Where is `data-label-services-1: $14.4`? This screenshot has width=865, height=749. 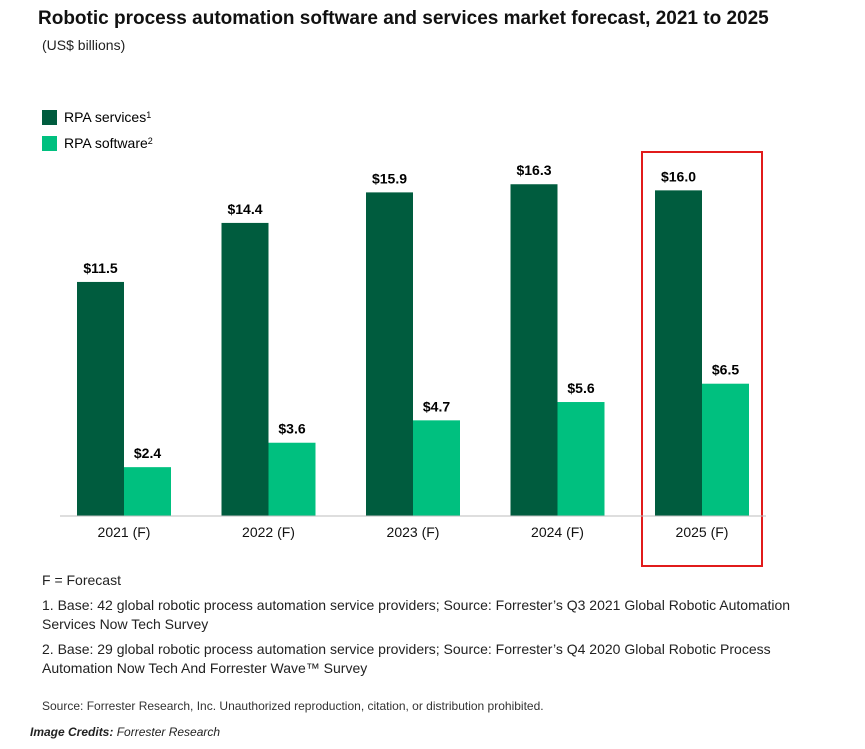
data-label-services-1: $14.4 is located at coordinates (244, 209).